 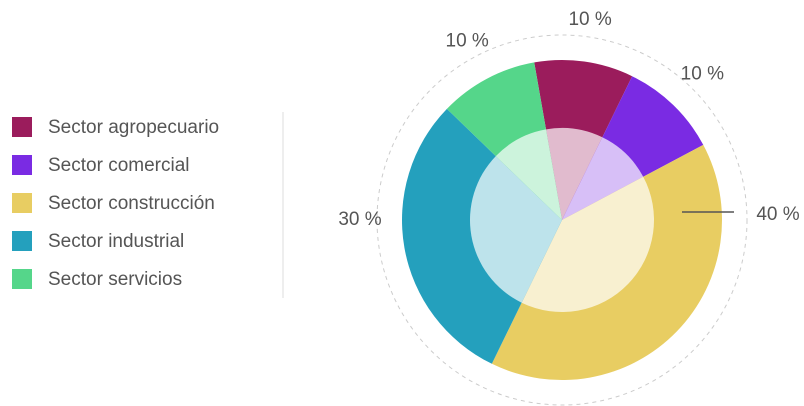 I want to click on data-label: 40 %, so click(x=777, y=214).